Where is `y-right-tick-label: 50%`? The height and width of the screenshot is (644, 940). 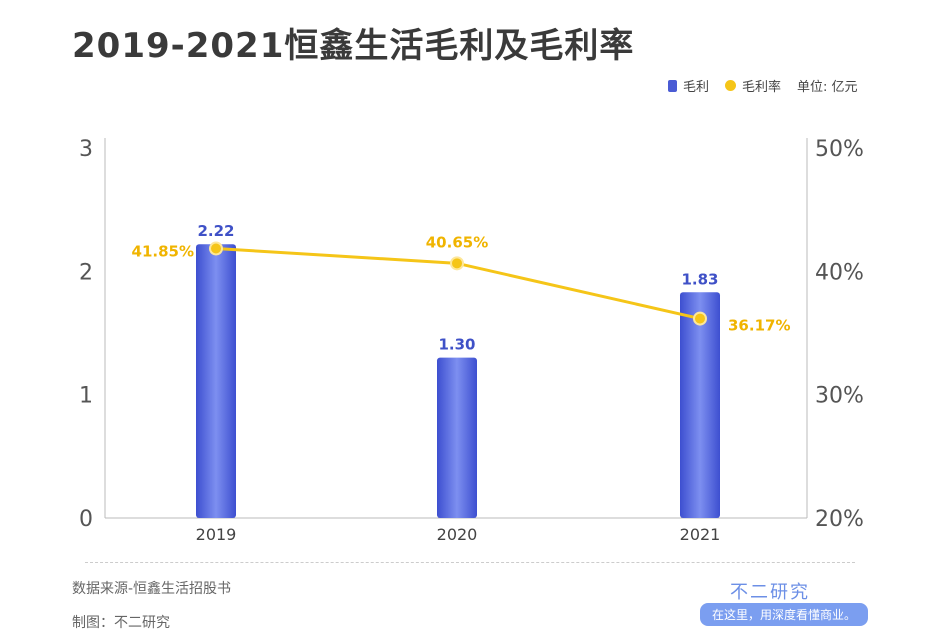 y-right-tick-label: 50% is located at coordinates (839, 149).